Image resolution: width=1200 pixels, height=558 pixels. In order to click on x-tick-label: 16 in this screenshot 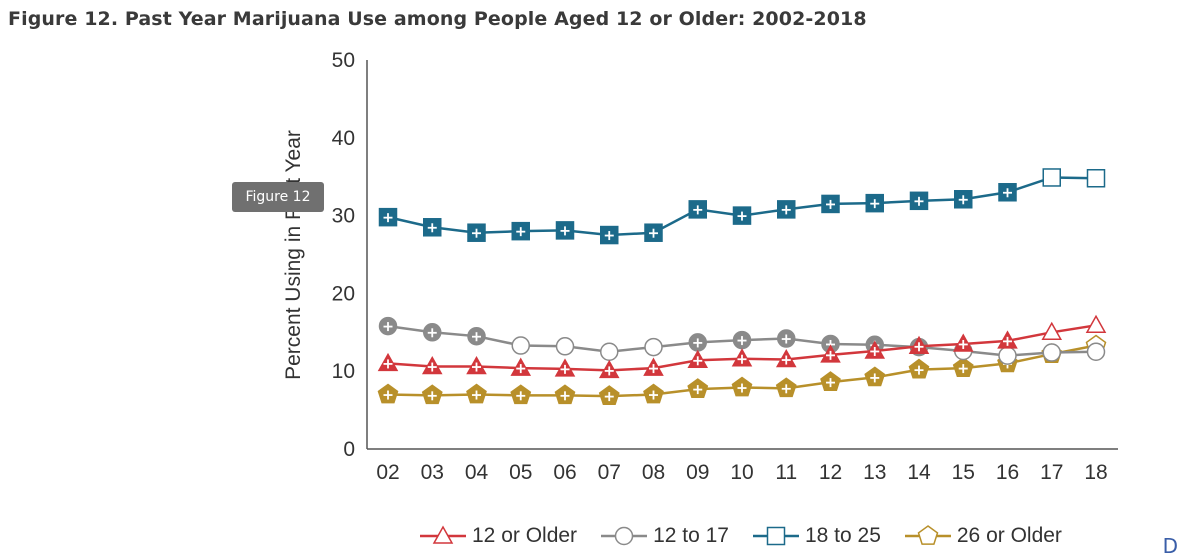, I will do `click(1007, 472)`.